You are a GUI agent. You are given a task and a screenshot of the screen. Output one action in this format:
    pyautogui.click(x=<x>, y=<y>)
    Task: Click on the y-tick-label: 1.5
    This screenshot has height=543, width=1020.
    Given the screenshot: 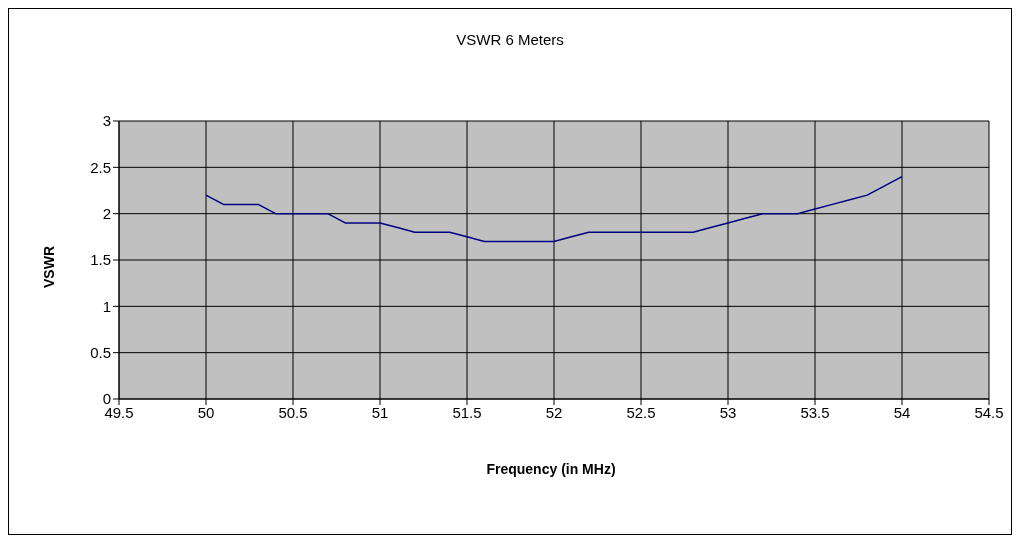 What is the action you would take?
    pyautogui.click(x=100, y=260)
    